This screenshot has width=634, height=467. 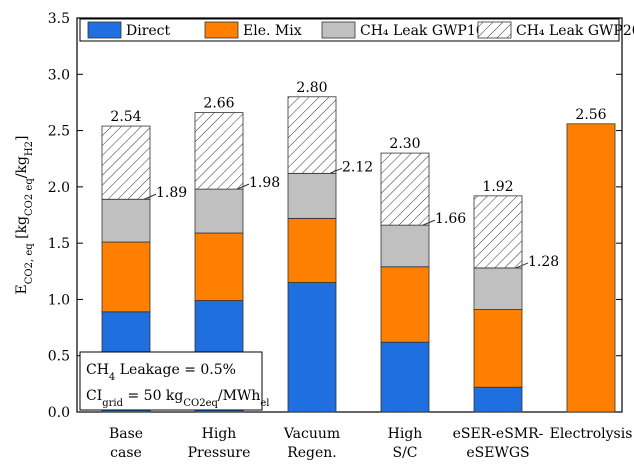 I want to click on legend-label: CH₄ Leak GWP20, so click(x=575, y=31).